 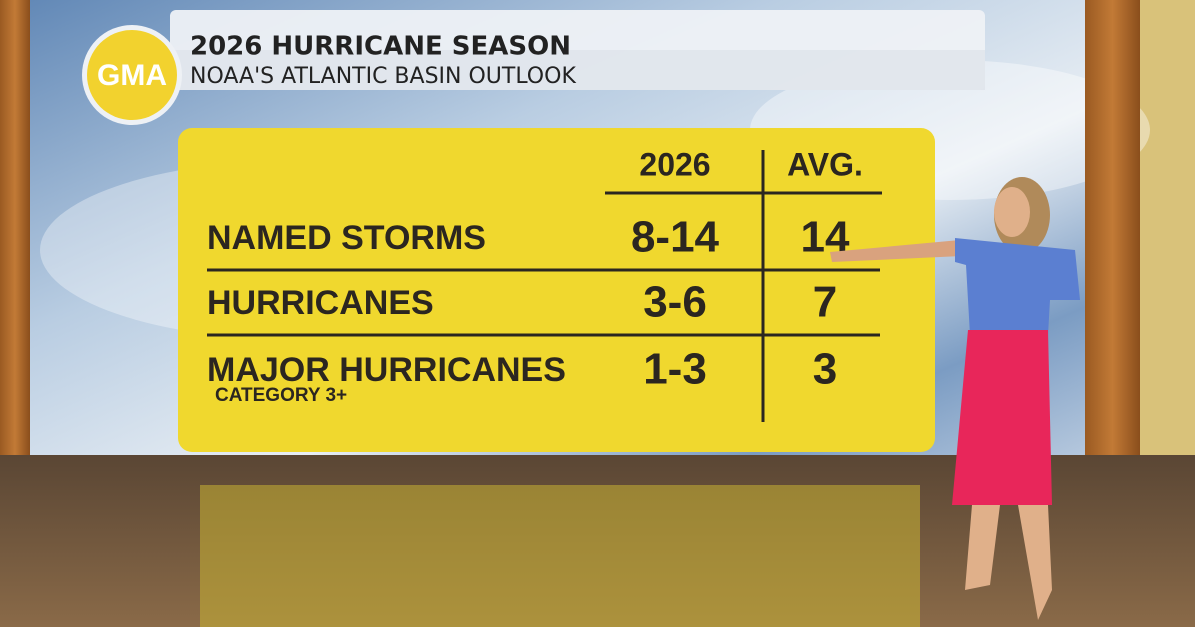 What do you see at coordinates (1017, 286) in the screenshot?
I see `top` at bounding box center [1017, 286].